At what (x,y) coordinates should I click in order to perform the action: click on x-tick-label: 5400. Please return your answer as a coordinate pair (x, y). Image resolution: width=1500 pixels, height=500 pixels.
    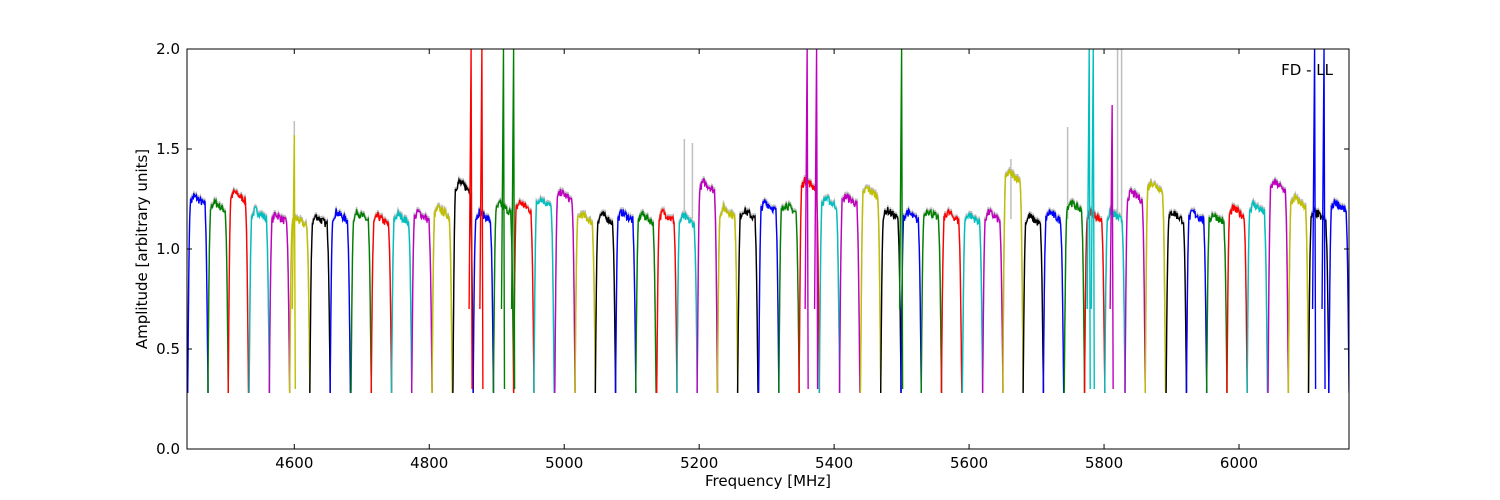
    Looking at the image, I should click on (834, 463).